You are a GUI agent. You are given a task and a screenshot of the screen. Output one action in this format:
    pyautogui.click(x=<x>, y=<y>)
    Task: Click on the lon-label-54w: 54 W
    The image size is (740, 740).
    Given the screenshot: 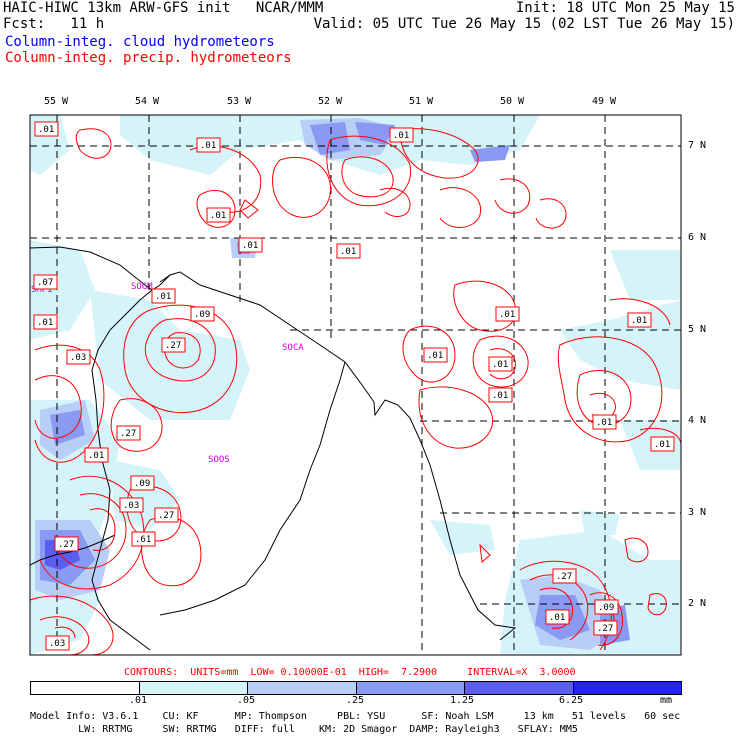 What is the action you would take?
    pyautogui.click(x=147, y=101)
    